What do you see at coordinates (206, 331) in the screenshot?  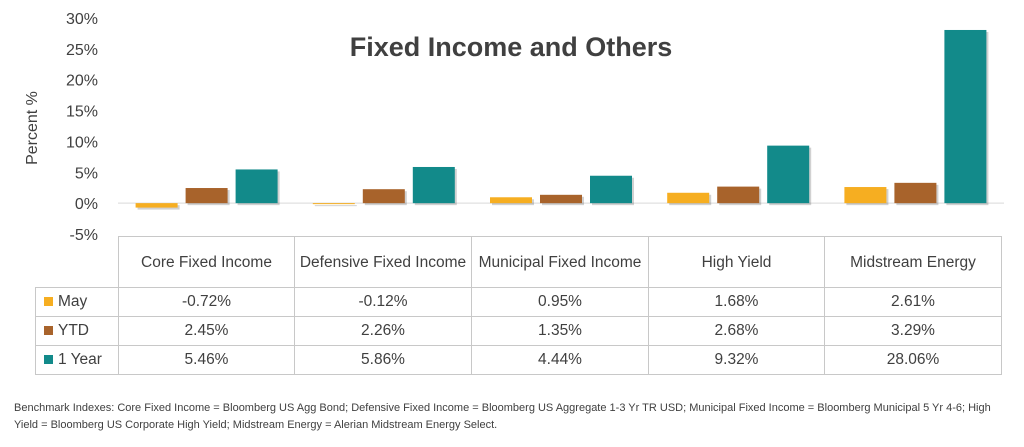 I see `table-cell: 2.45%` at bounding box center [206, 331].